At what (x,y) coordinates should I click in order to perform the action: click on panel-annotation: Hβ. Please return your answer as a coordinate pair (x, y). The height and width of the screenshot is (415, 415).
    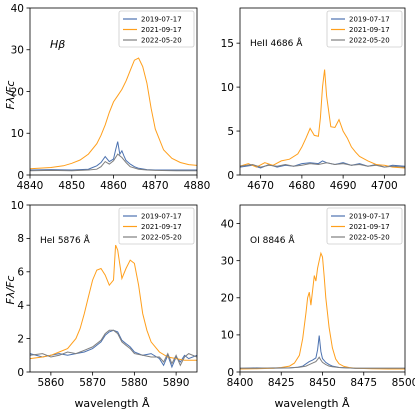
    Looking at the image, I should click on (57, 44).